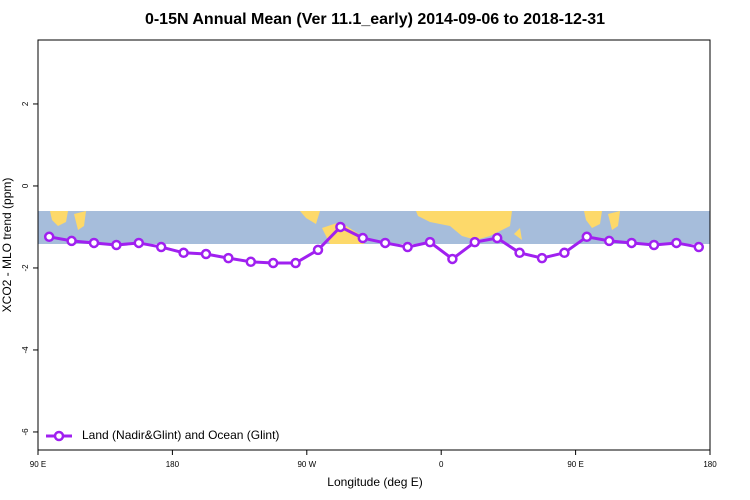 The width and height of the screenshot is (750, 500). Describe the element at coordinates (180, 435) in the screenshot. I see `legend-label: Land (Nadir&Glint) and Ocean (Glint)` at that location.